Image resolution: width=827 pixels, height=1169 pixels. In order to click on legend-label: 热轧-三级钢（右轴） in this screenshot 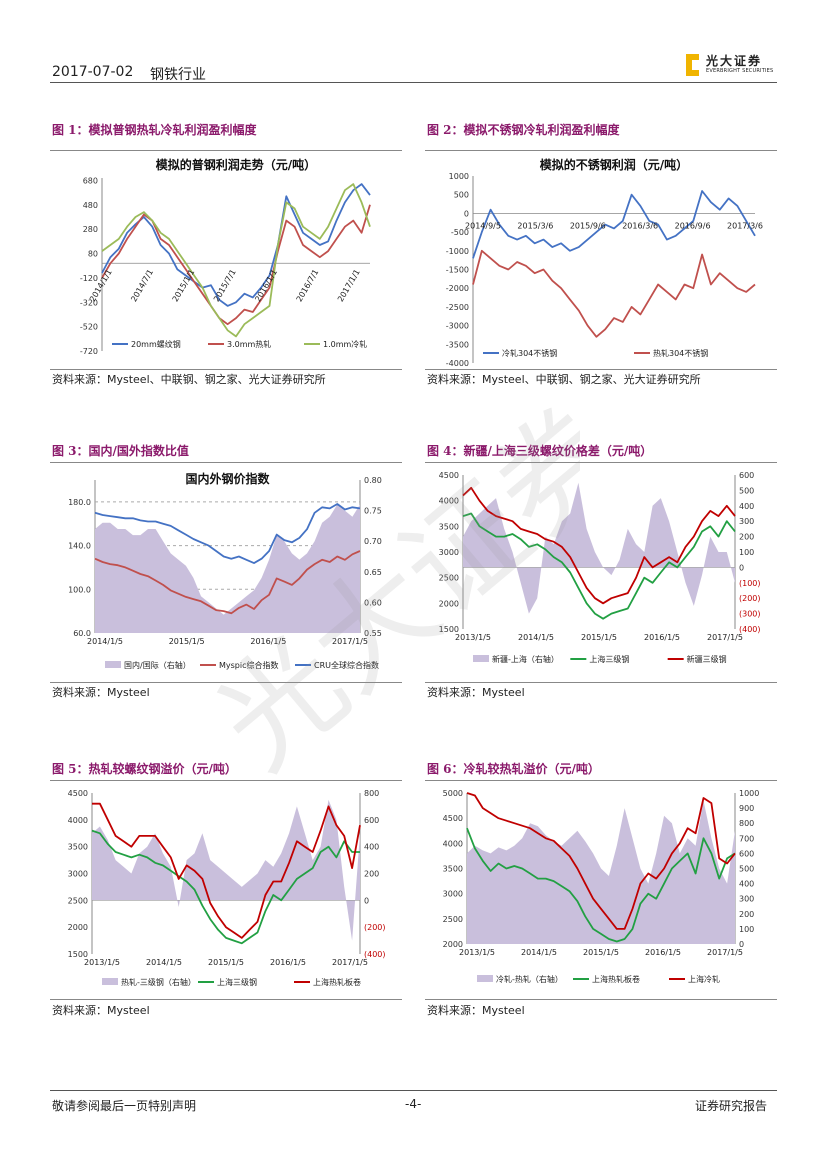, I will do `click(158, 982)`.